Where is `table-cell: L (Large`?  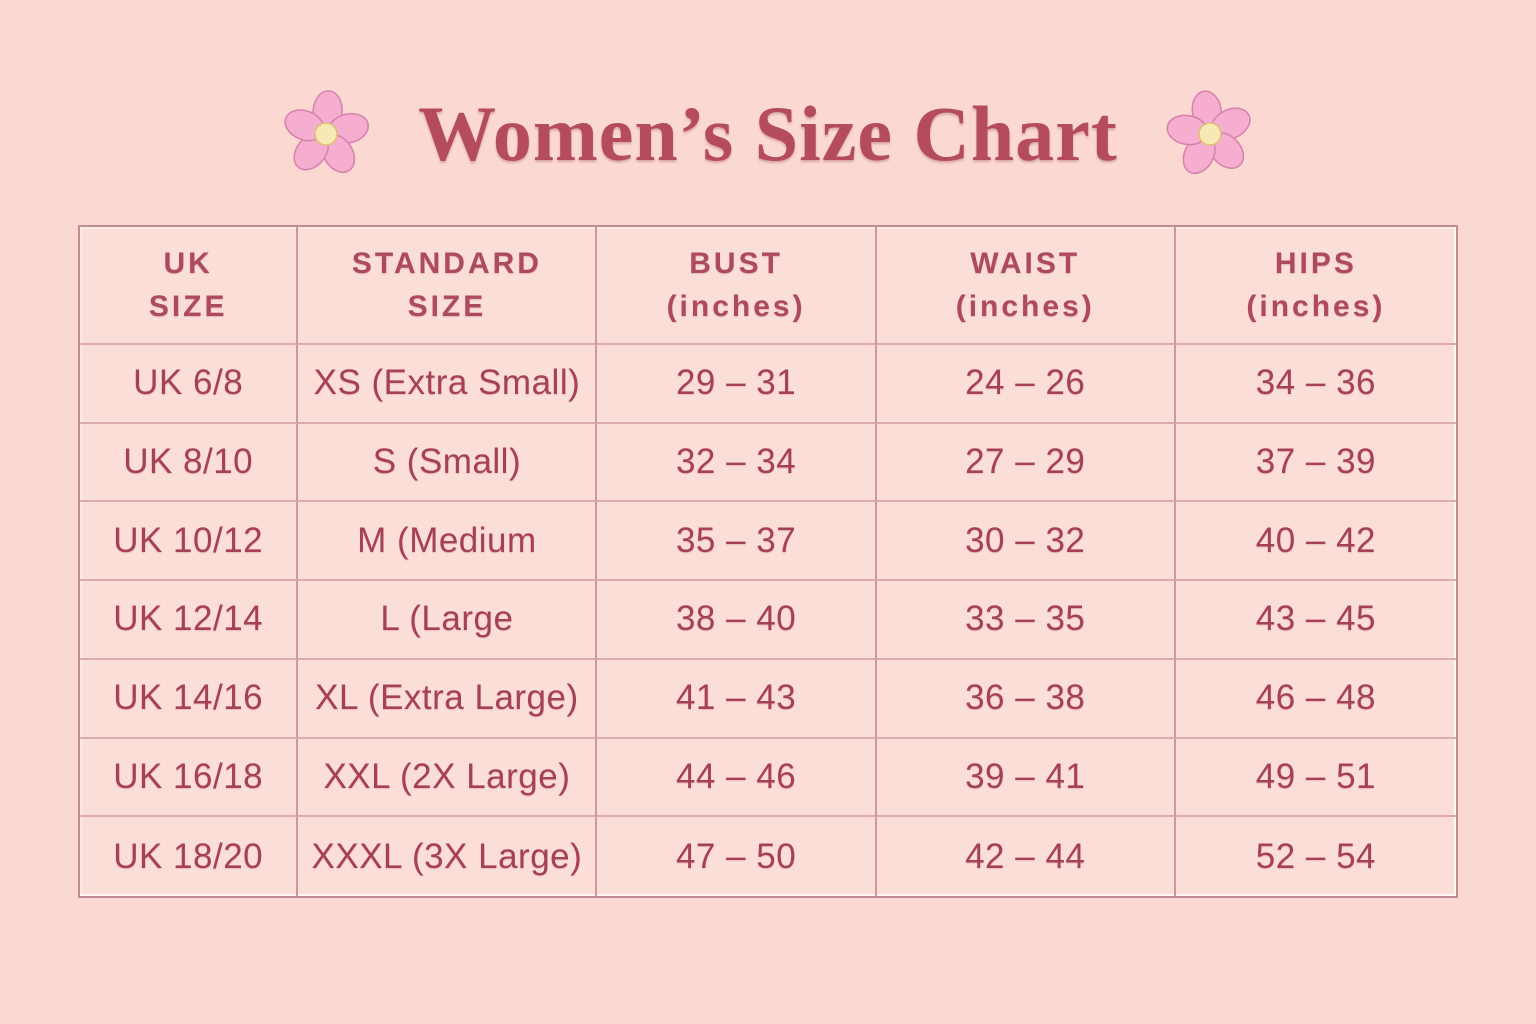 table-cell: L (Large is located at coordinates (448, 620).